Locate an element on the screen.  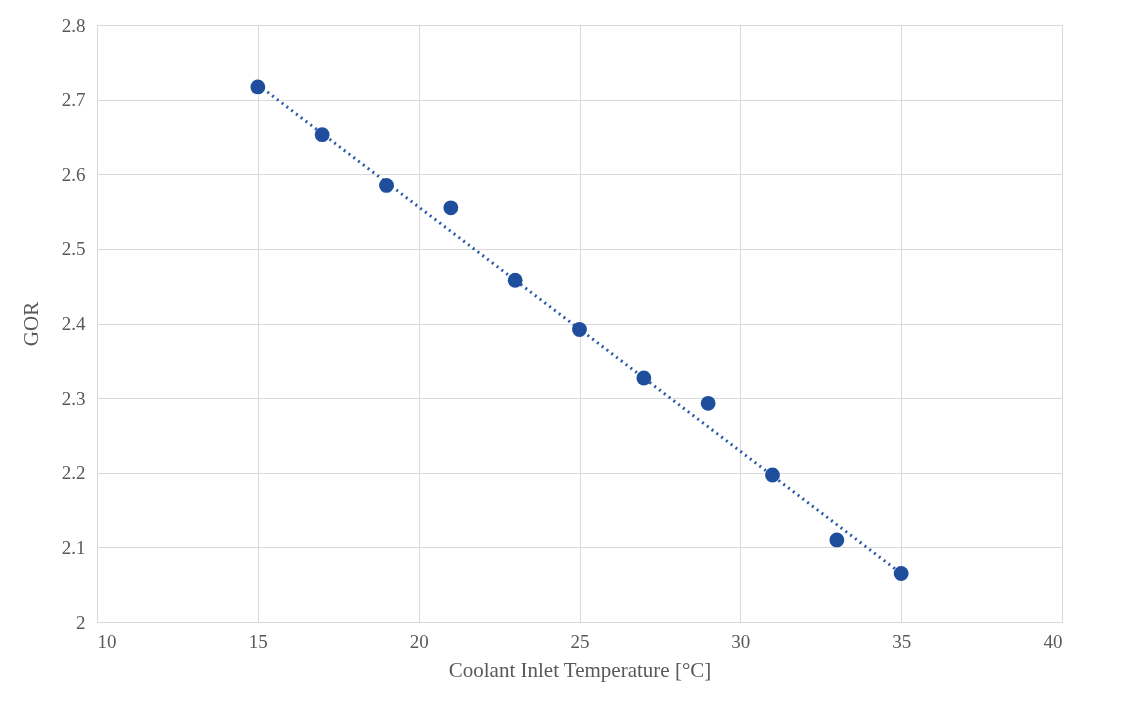
y-tick-label: 2.5 is located at coordinates (73, 249).